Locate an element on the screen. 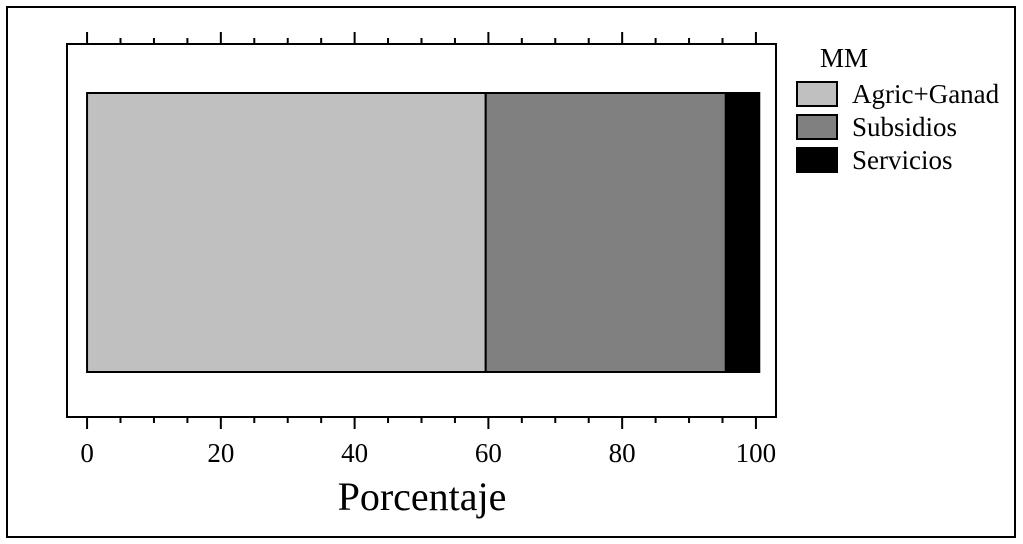  legend-label: Servicios is located at coordinates (902, 160).